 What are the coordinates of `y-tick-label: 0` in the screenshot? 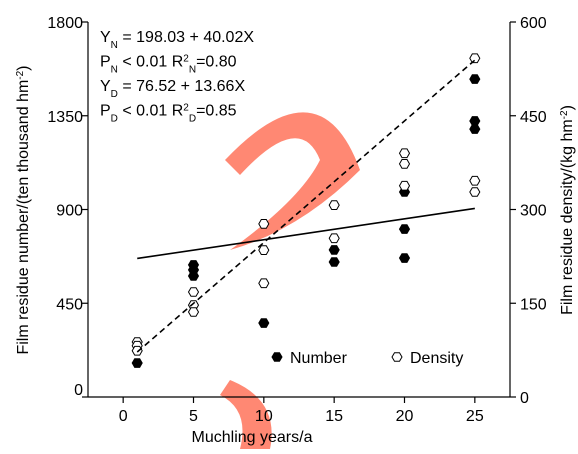 It's located at (78, 390).